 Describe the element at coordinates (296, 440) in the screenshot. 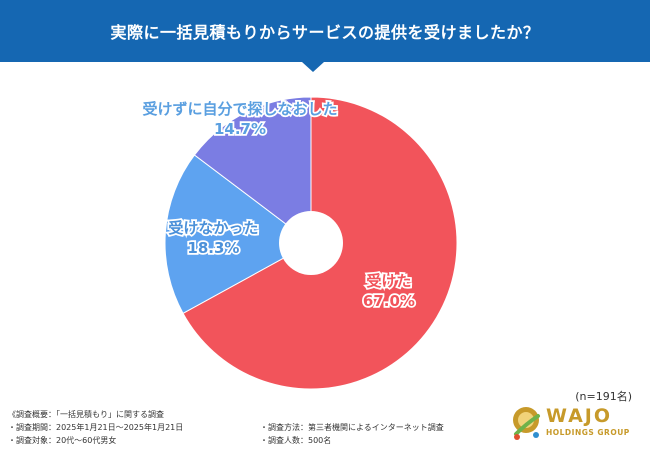

I see `survey-count: ・調査人数：500名` at that location.